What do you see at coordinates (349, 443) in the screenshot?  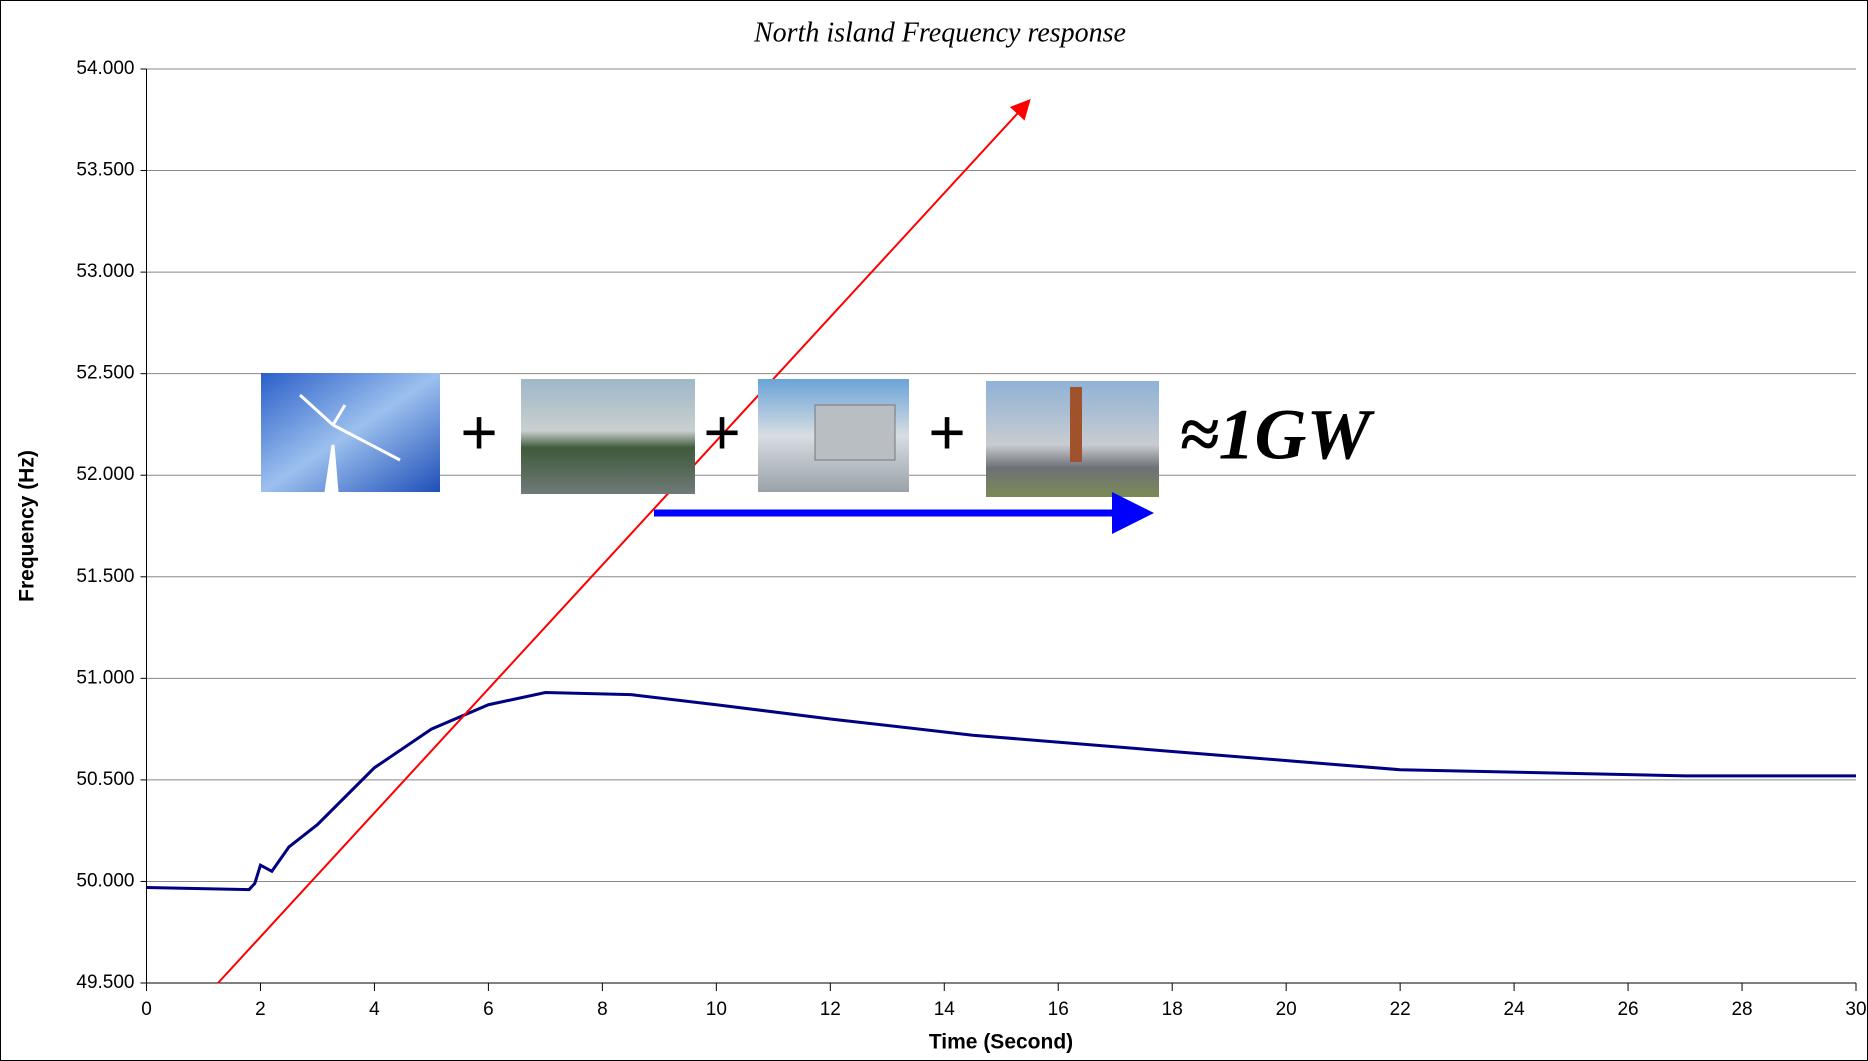 I see `wind-turbine-shape` at bounding box center [349, 443].